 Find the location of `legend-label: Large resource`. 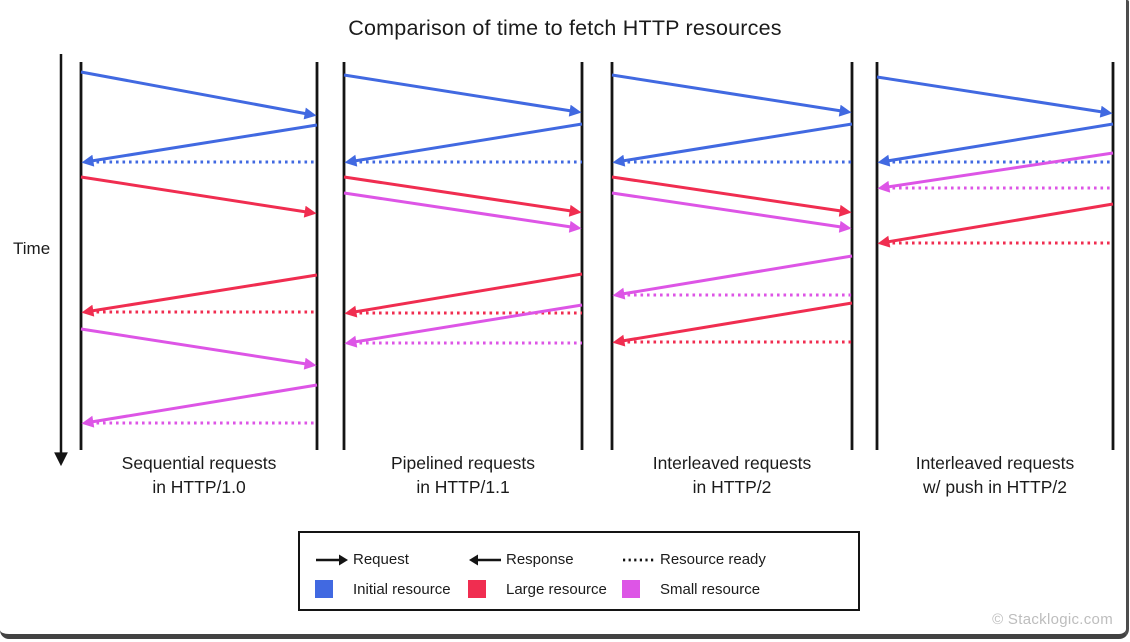

legend-label: Large resource is located at coordinates (556, 589).